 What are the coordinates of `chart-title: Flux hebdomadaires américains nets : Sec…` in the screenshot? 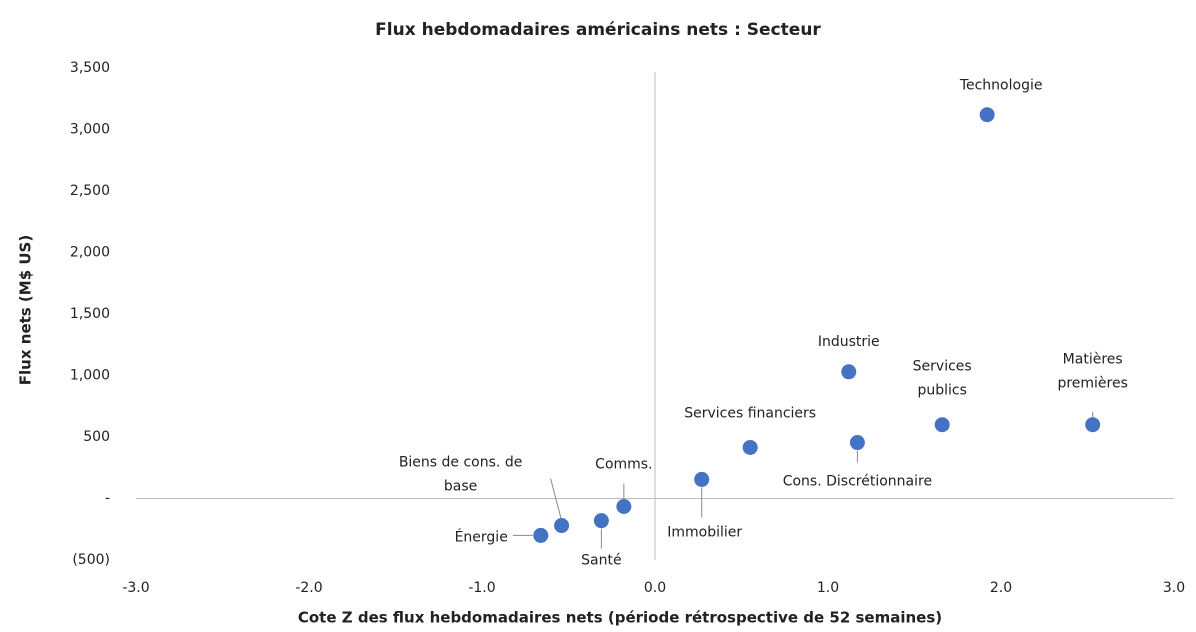 It's located at (598, 30).